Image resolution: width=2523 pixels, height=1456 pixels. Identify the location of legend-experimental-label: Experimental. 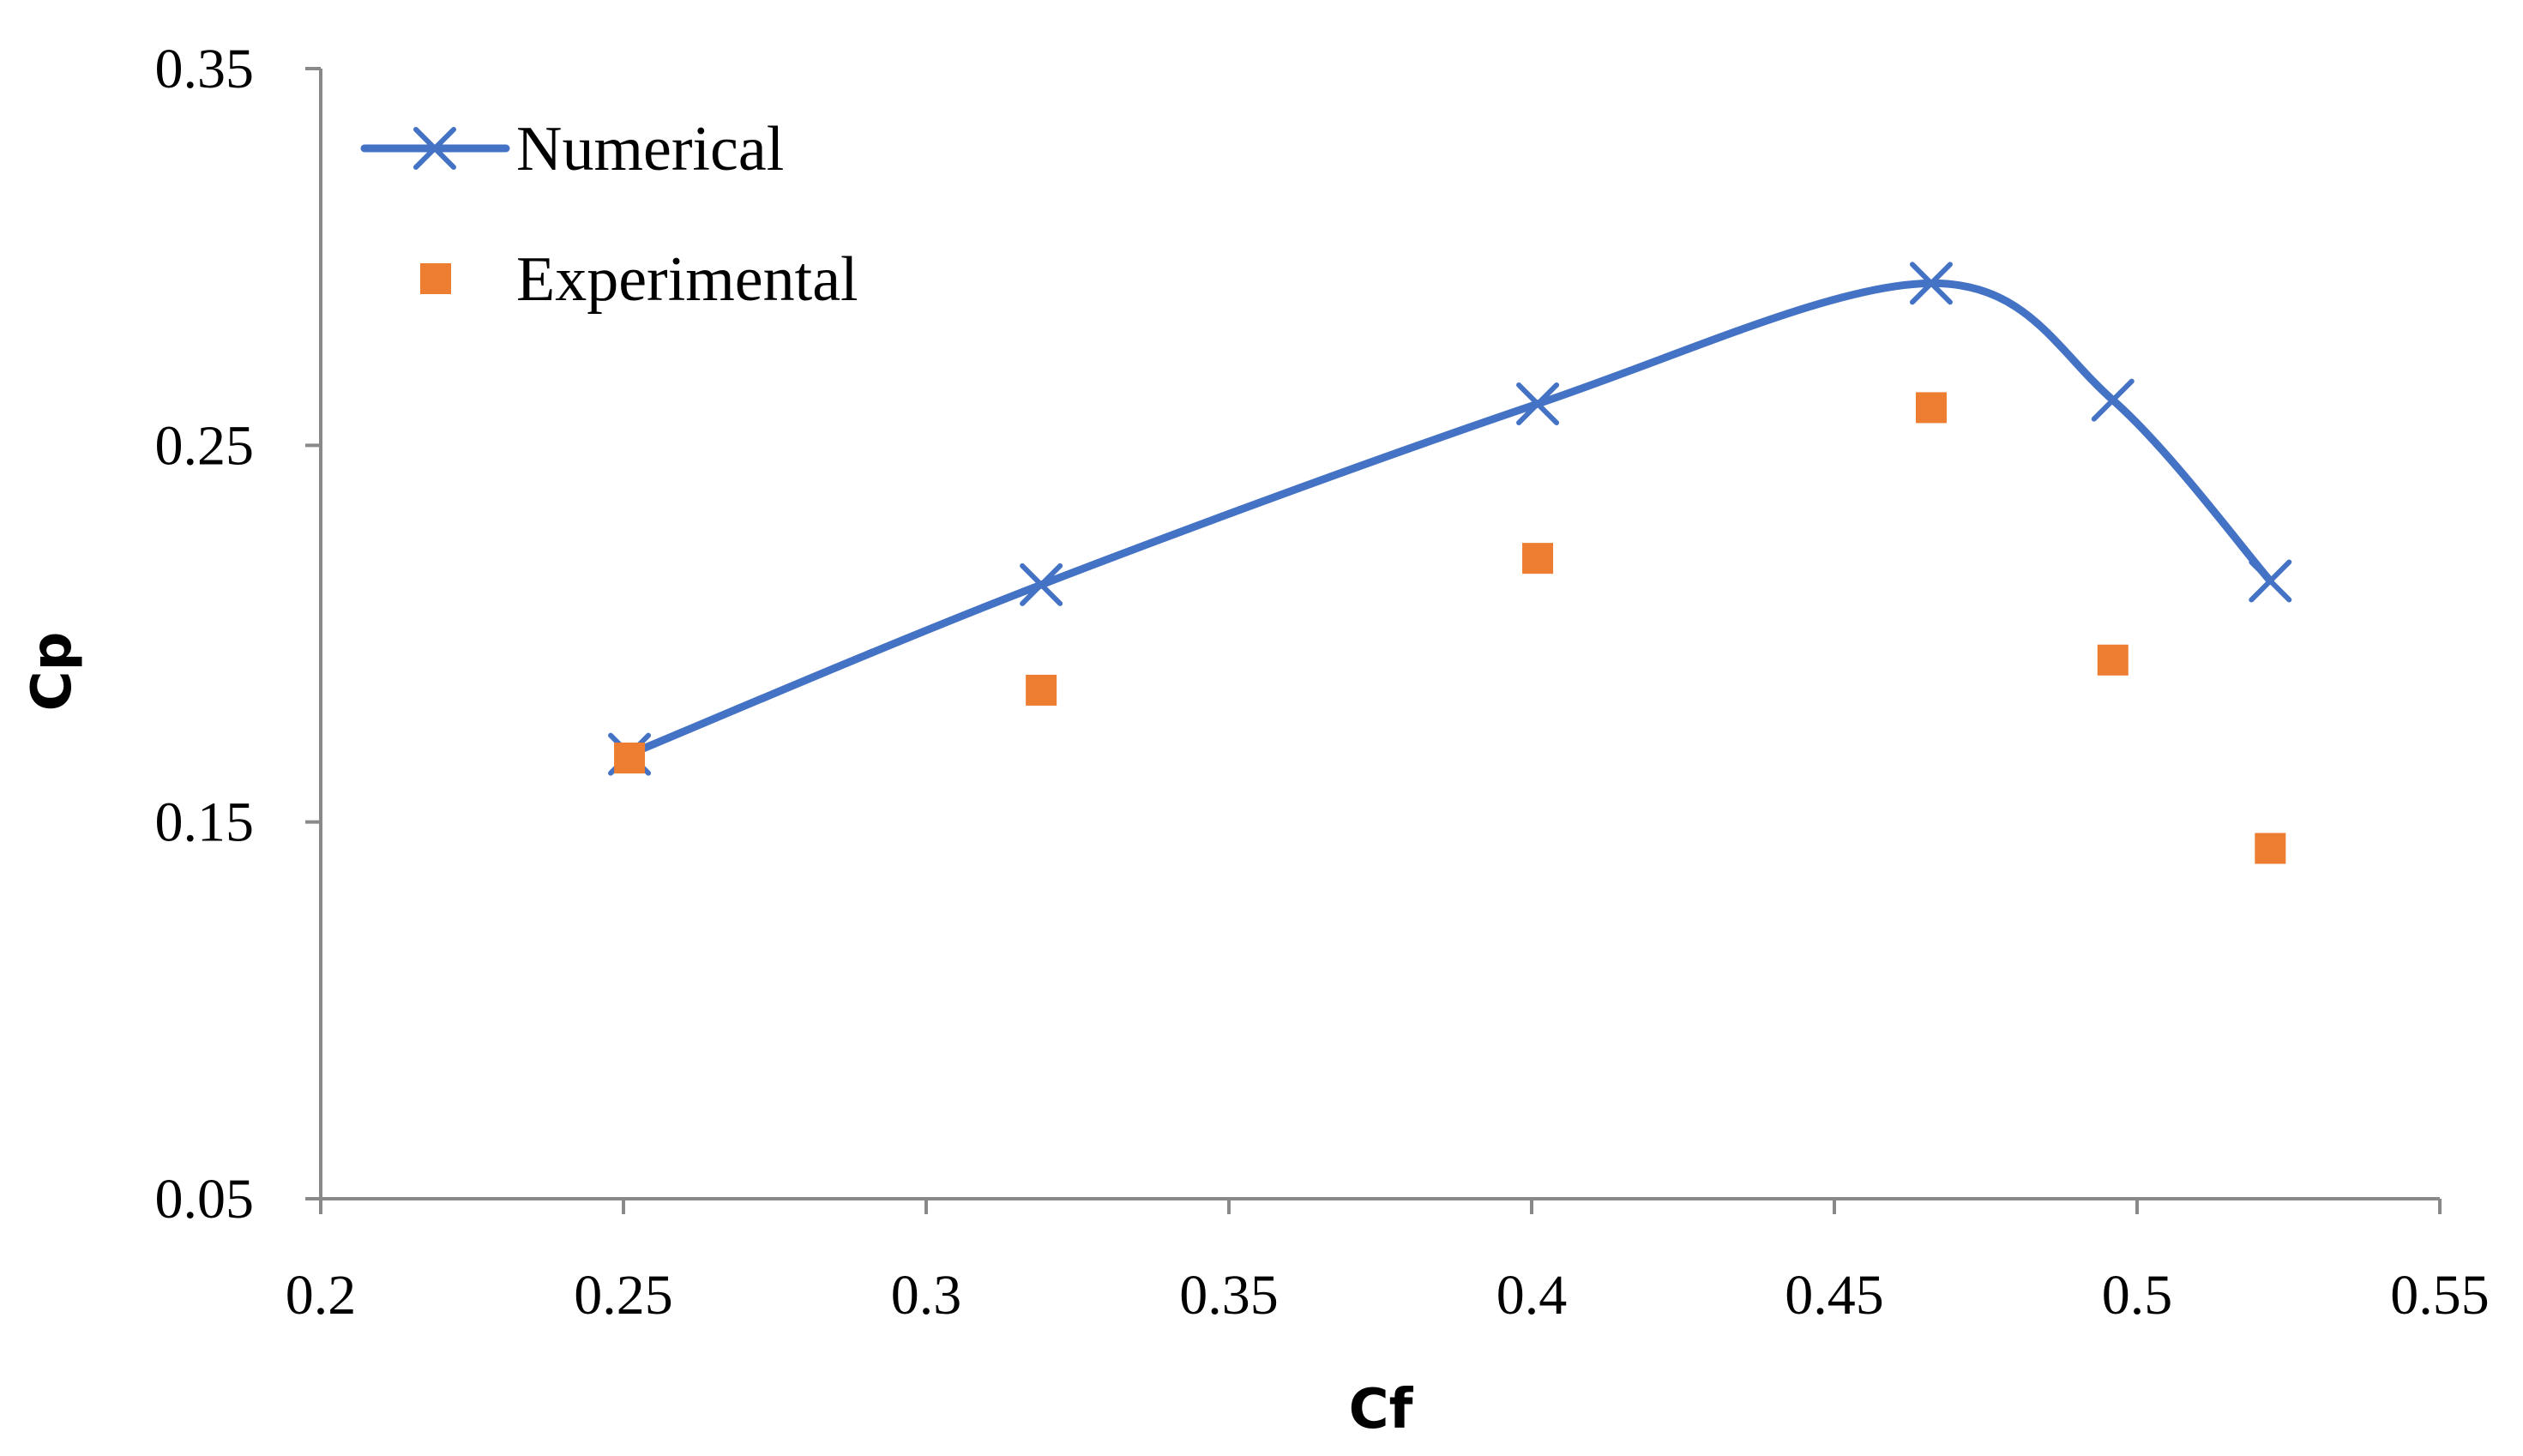
(687, 279).